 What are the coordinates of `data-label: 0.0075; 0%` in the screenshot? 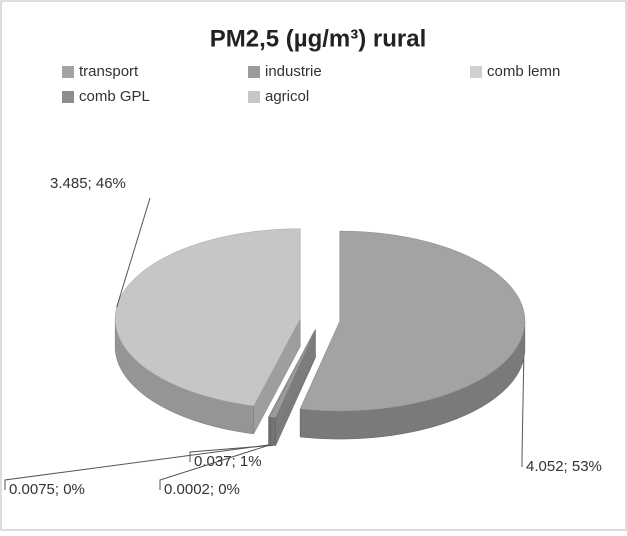 It's located at (47, 489).